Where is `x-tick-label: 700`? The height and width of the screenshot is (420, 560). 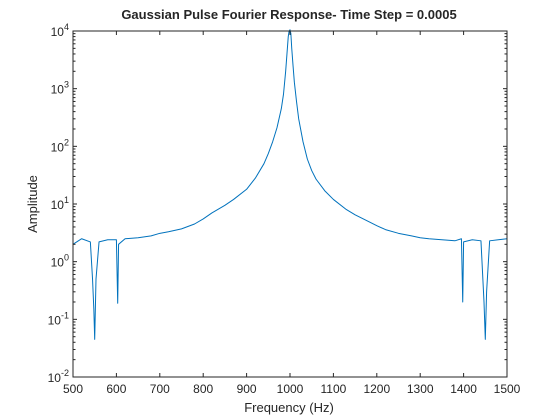 x-tick-label: 700 is located at coordinates (160, 389).